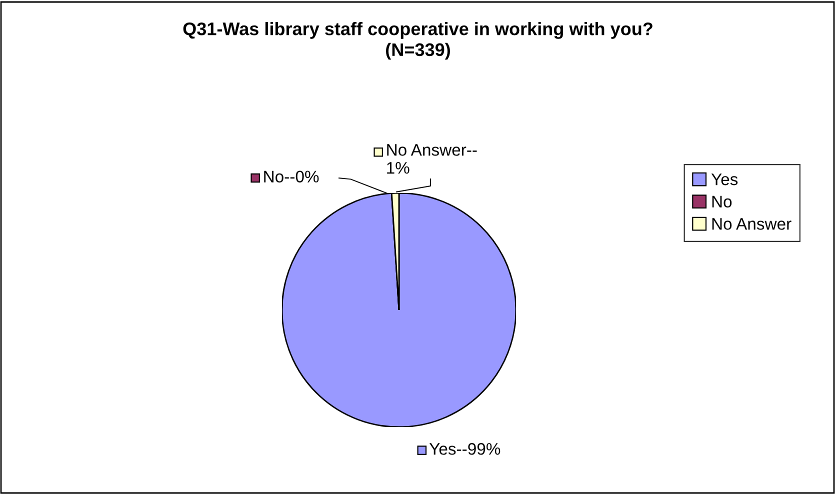  What do you see at coordinates (724, 180) in the screenshot?
I see `legend-label: Yes` at bounding box center [724, 180].